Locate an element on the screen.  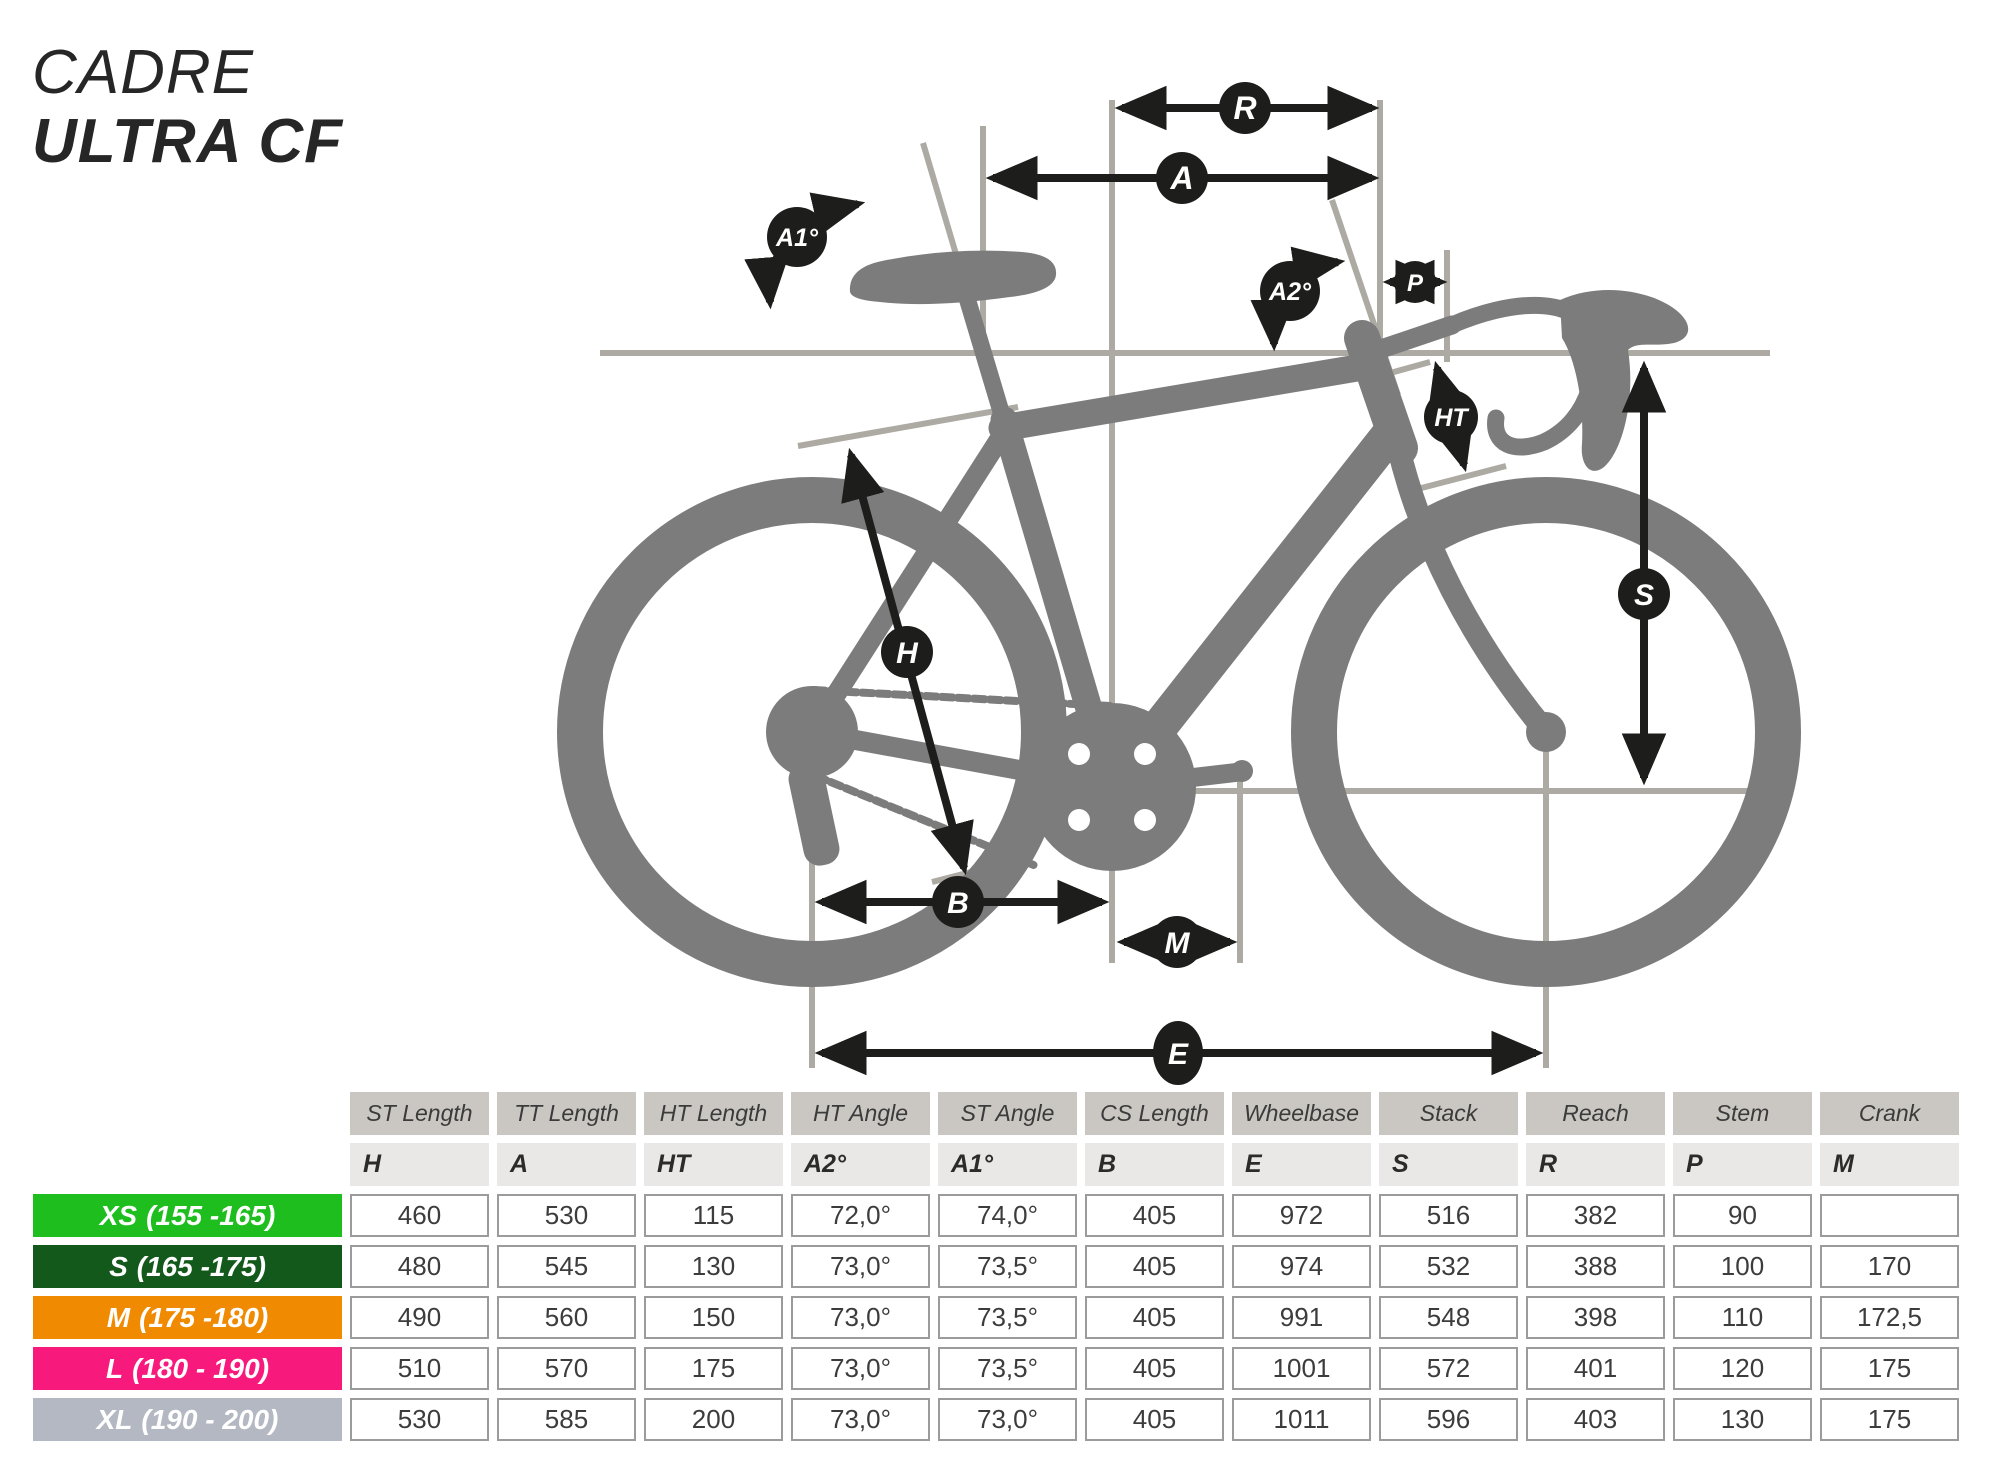
geometry-value-xs-wheelbase: 972 is located at coordinates (1301, 1215).